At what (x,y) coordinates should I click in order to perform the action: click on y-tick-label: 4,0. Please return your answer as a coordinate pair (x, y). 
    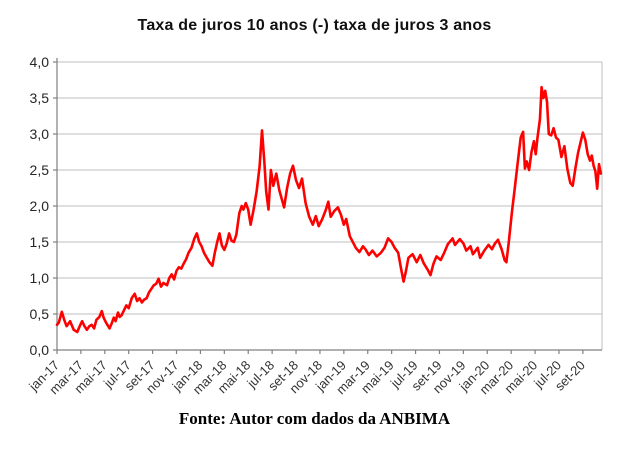
    Looking at the image, I should click on (40, 62).